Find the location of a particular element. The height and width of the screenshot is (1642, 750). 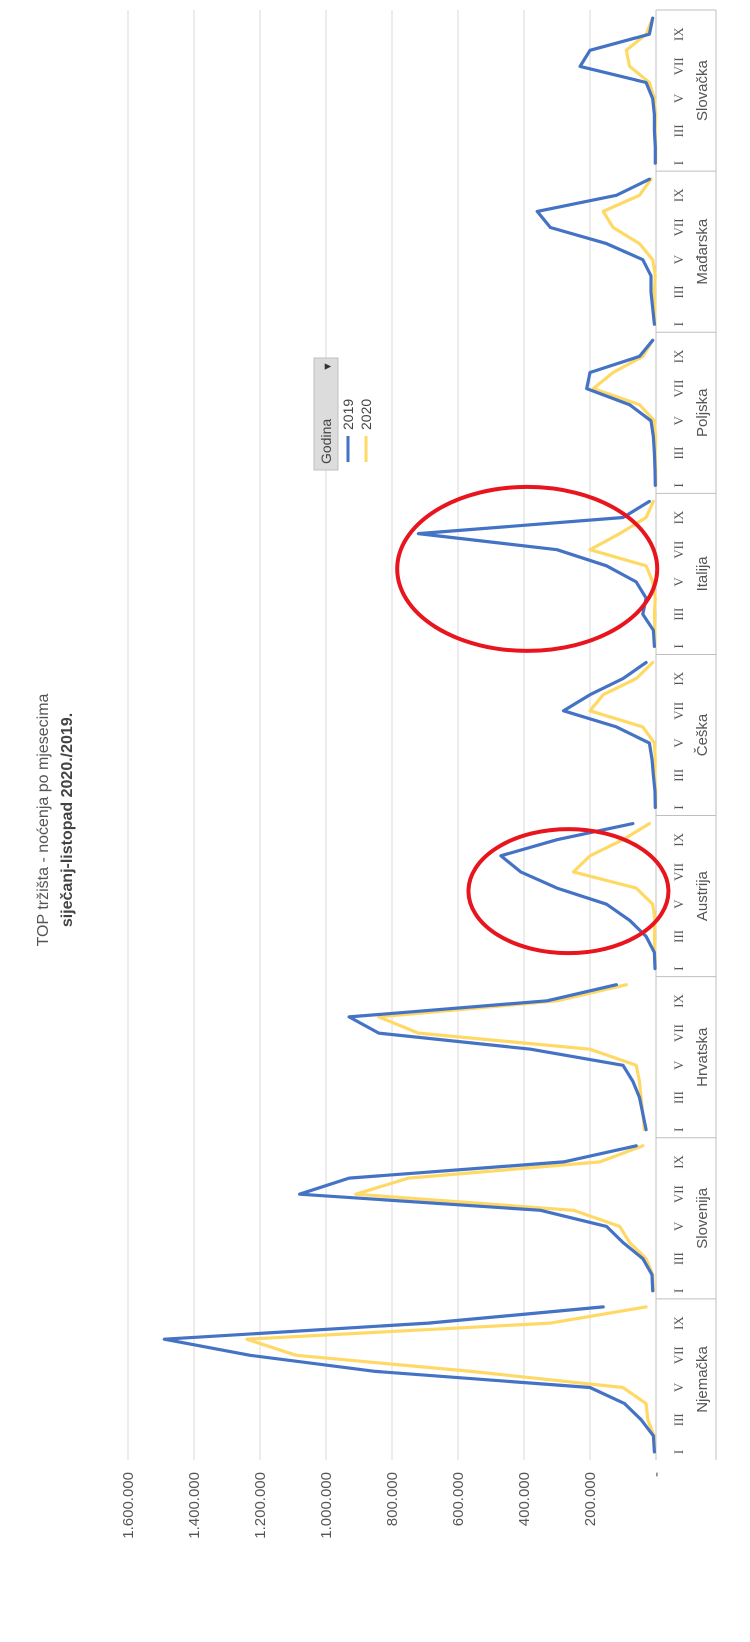

series-line-2020-Njemačka is located at coordinates (451, 1379).